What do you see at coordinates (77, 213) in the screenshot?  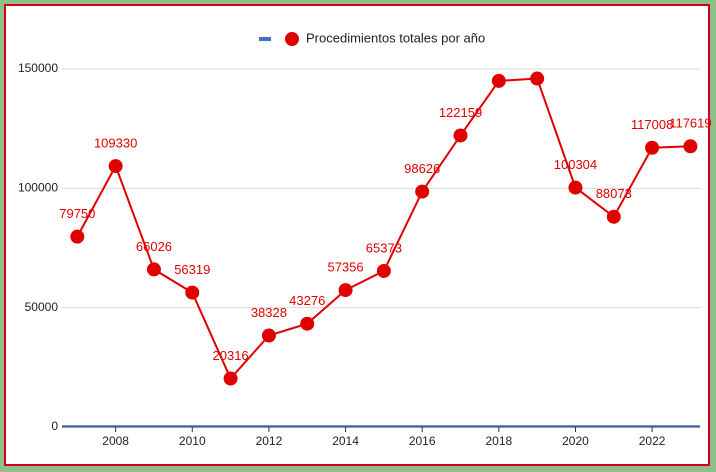 I see `data-label: 79750` at bounding box center [77, 213].